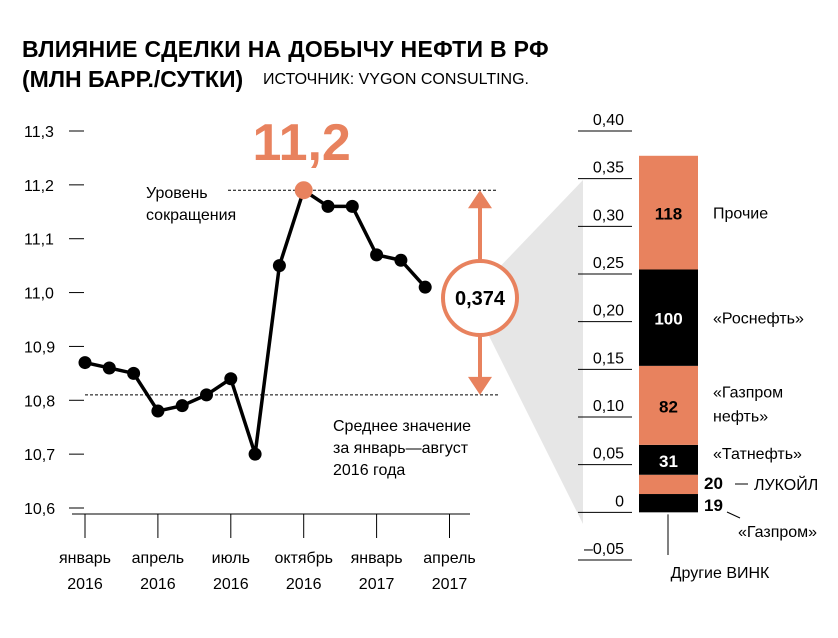 This screenshot has width=838, height=638. What do you see at coordinates (39, 455) in the screenshot?
I see `line-y-tick-label: 10,7` at bounding box center [39, 455].